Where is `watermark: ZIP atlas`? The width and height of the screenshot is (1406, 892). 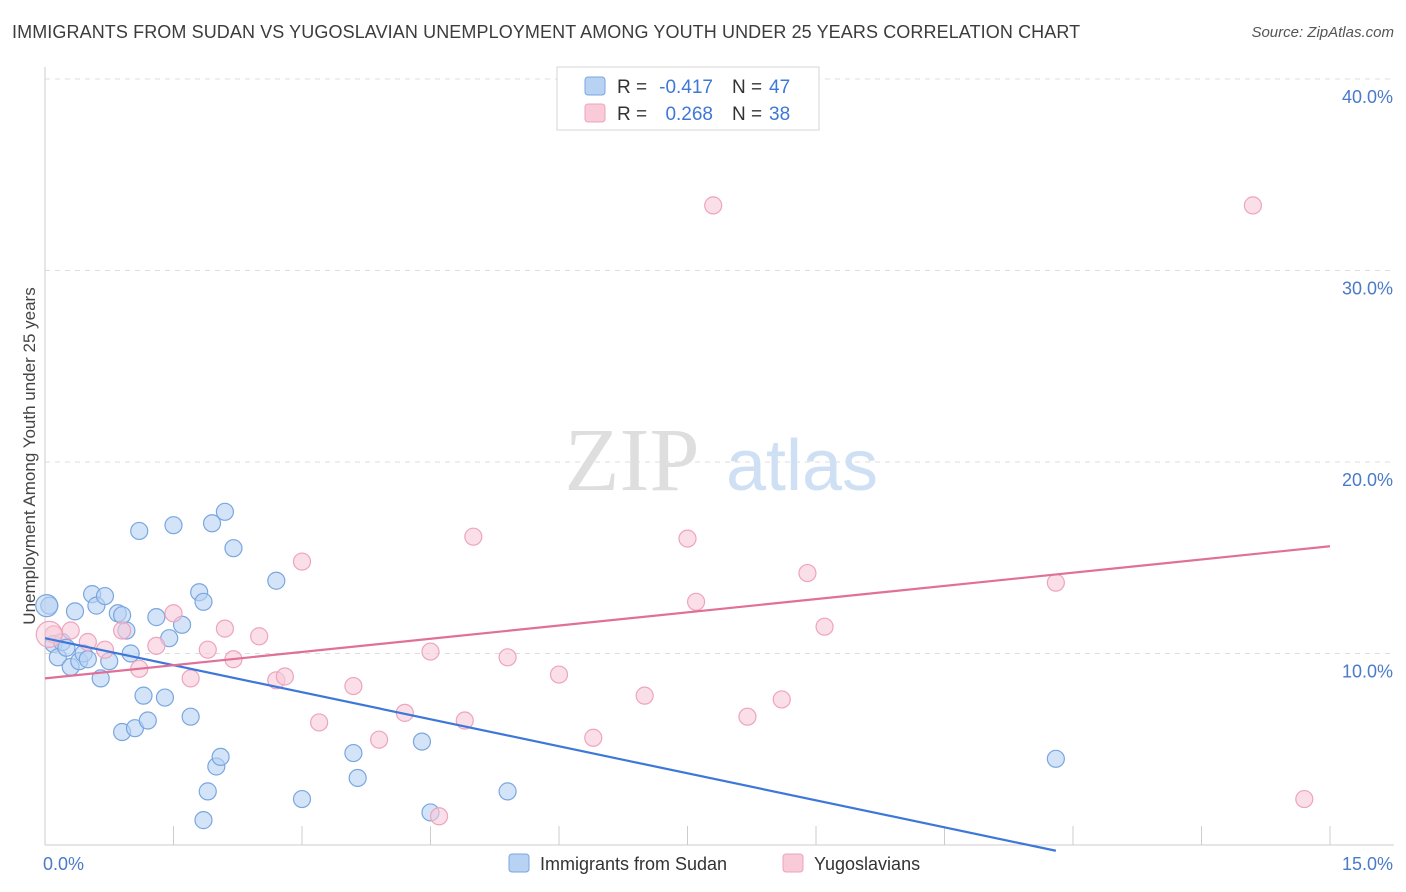
watermark: ZIP atlas is located at coordinates (722, 460).